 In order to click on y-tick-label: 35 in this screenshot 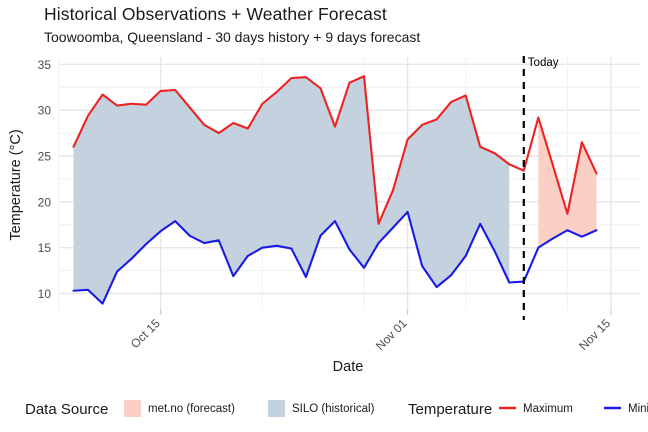, I will do `click(45, 65)`.